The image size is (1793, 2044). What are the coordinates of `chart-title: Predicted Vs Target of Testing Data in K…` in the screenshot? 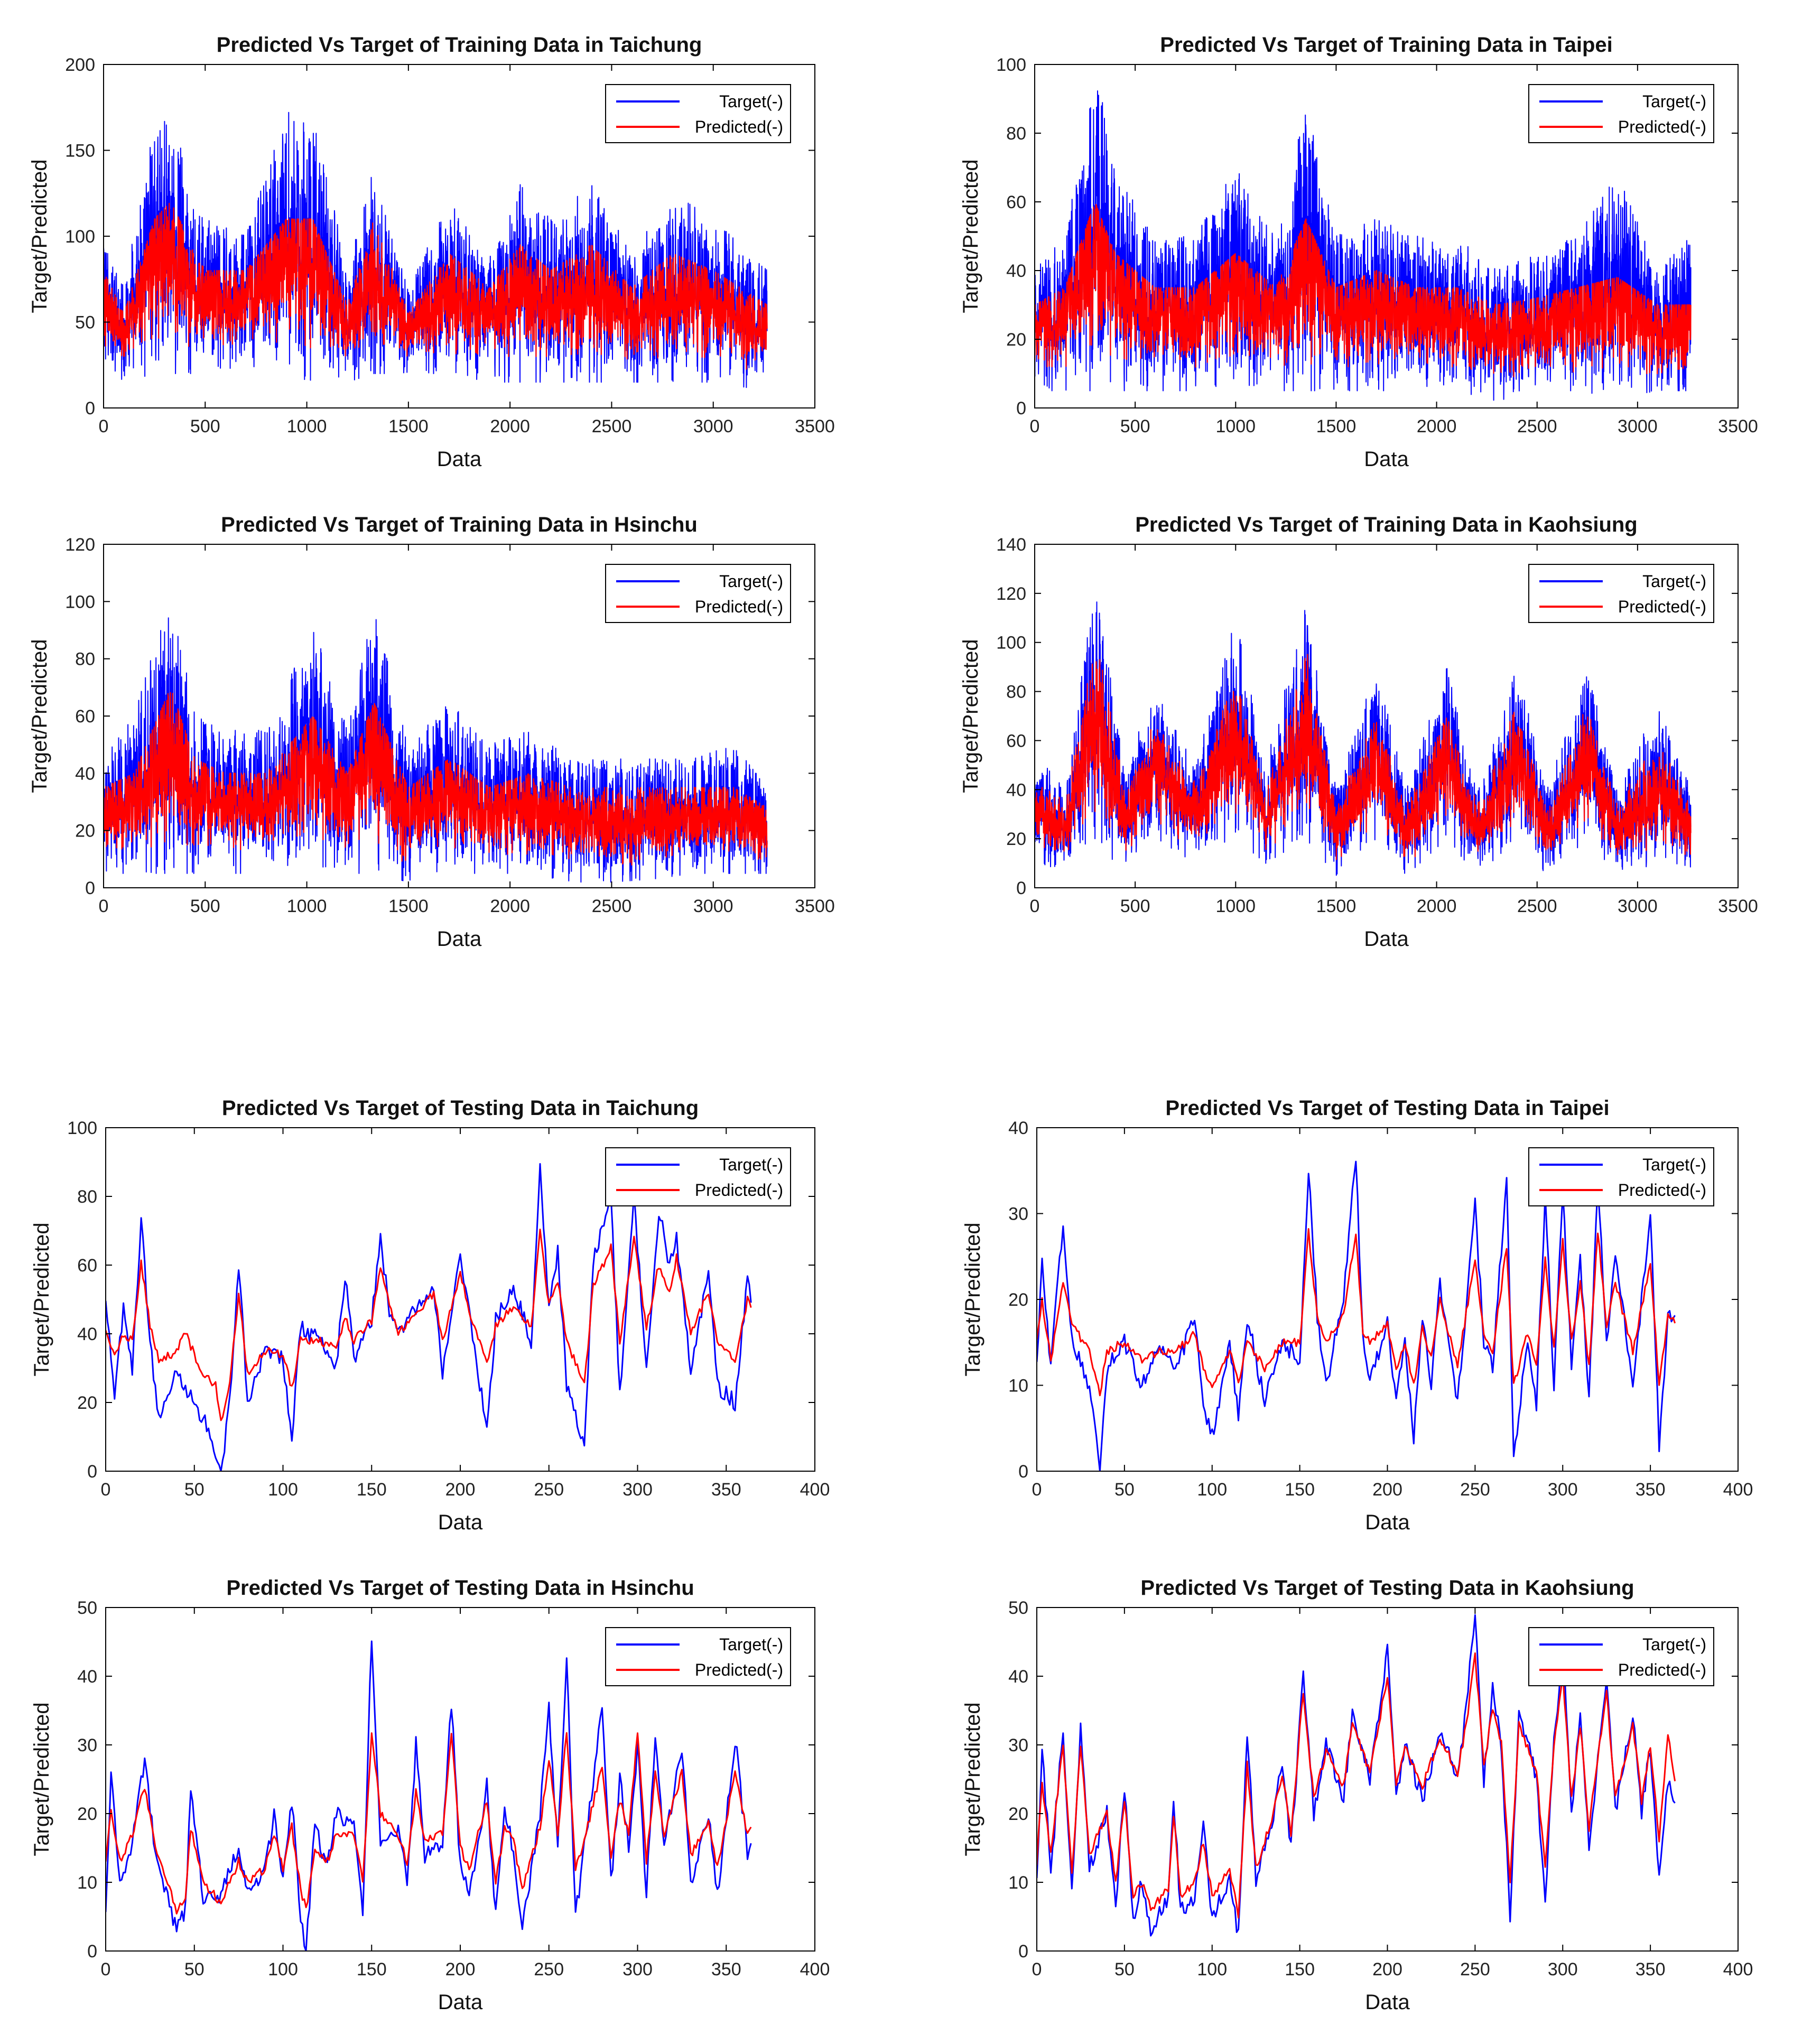 It's located at (1387, 1588).